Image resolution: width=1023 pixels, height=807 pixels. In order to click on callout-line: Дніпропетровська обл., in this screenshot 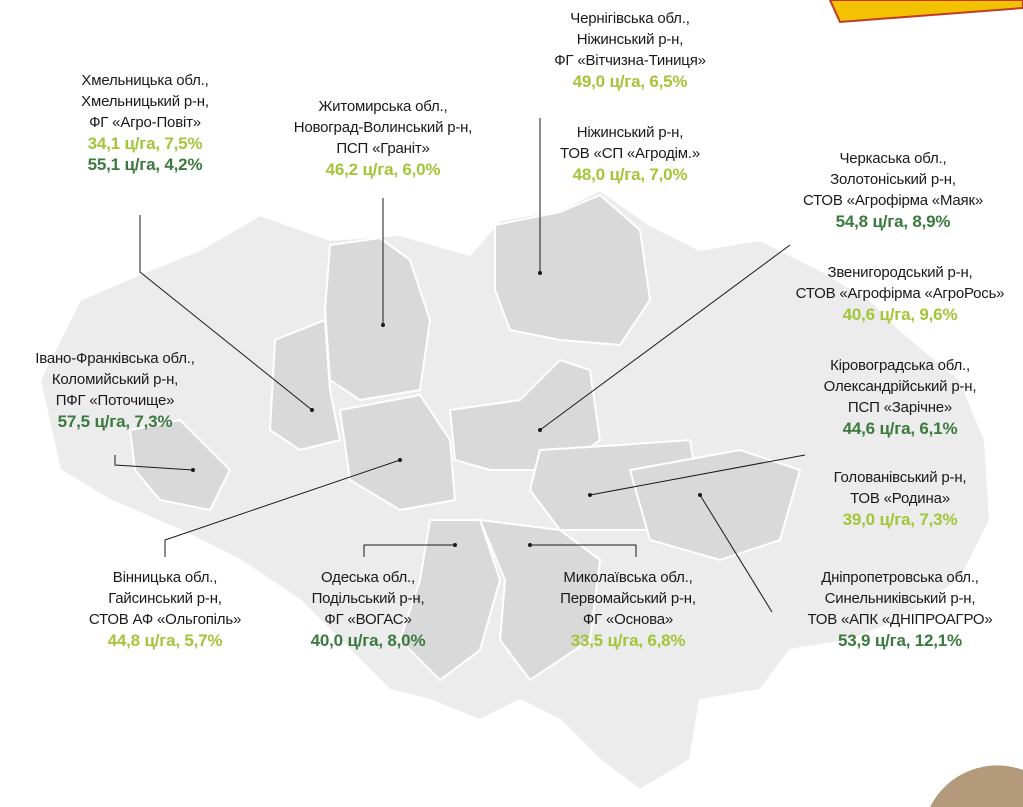, I will do `click(900, 577)`.